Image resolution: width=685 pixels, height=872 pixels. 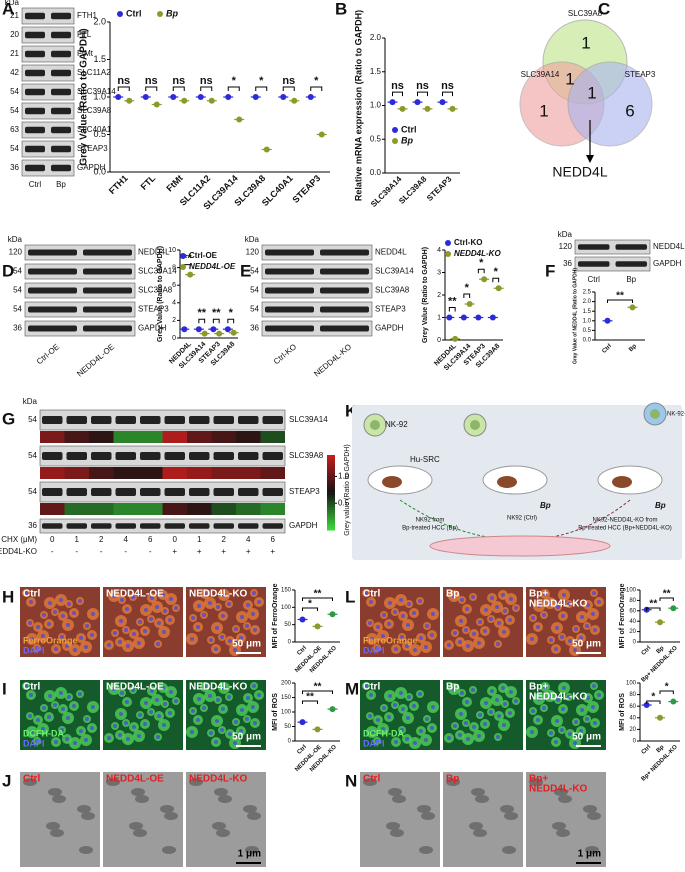 I want to click on y-tick-label: 2.0, so click(x=376, y=37).